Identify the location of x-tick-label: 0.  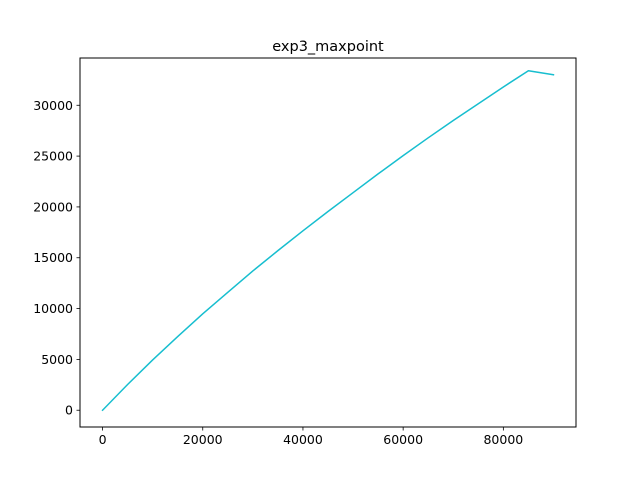
(103, 439).